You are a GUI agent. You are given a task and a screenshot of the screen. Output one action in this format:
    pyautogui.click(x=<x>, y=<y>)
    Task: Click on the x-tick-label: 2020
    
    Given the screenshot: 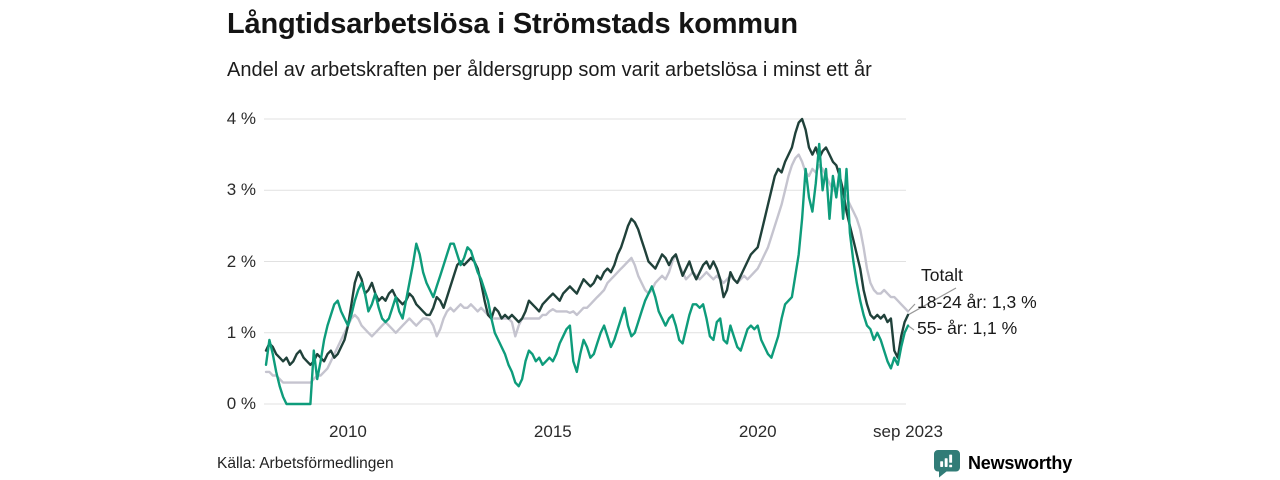 What is the action you would take?
    pyautogui.click(x=757, y=431)
    